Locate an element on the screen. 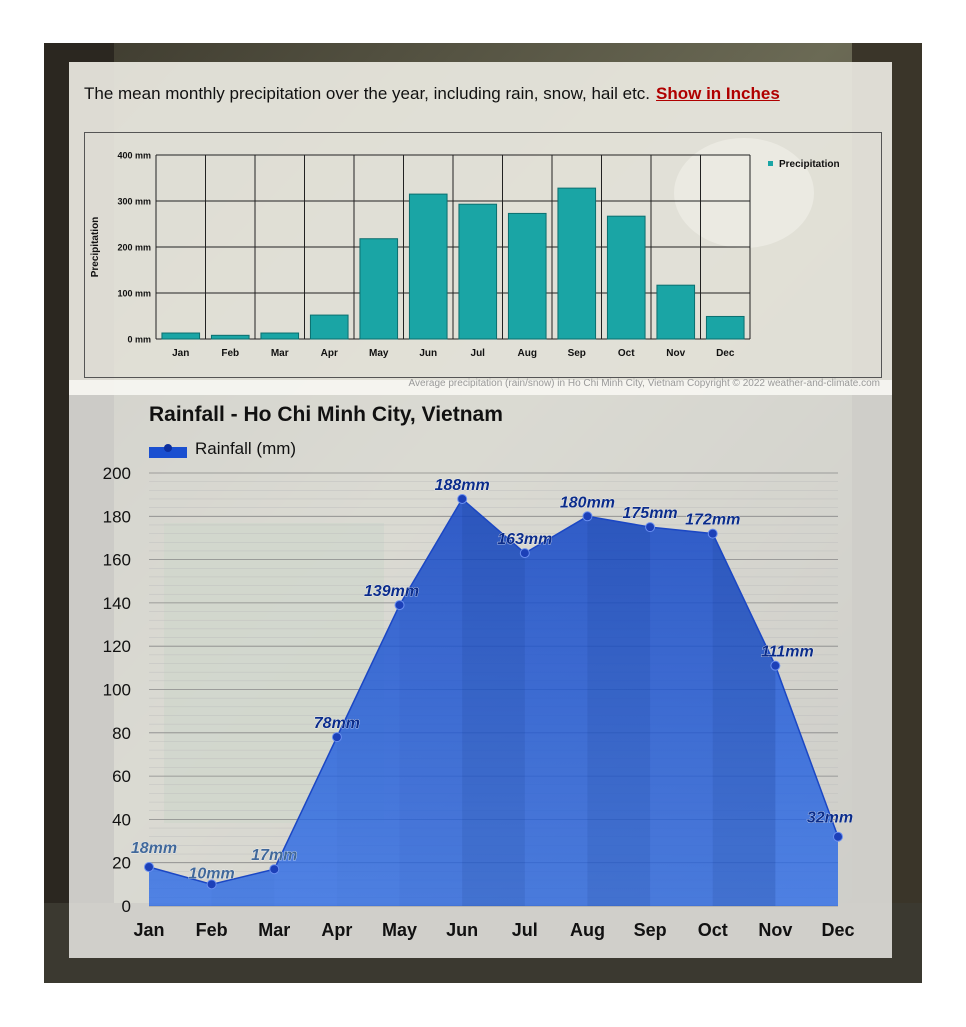  bar-y-tick-label: 300 mm is located at coordinates (134, 202).